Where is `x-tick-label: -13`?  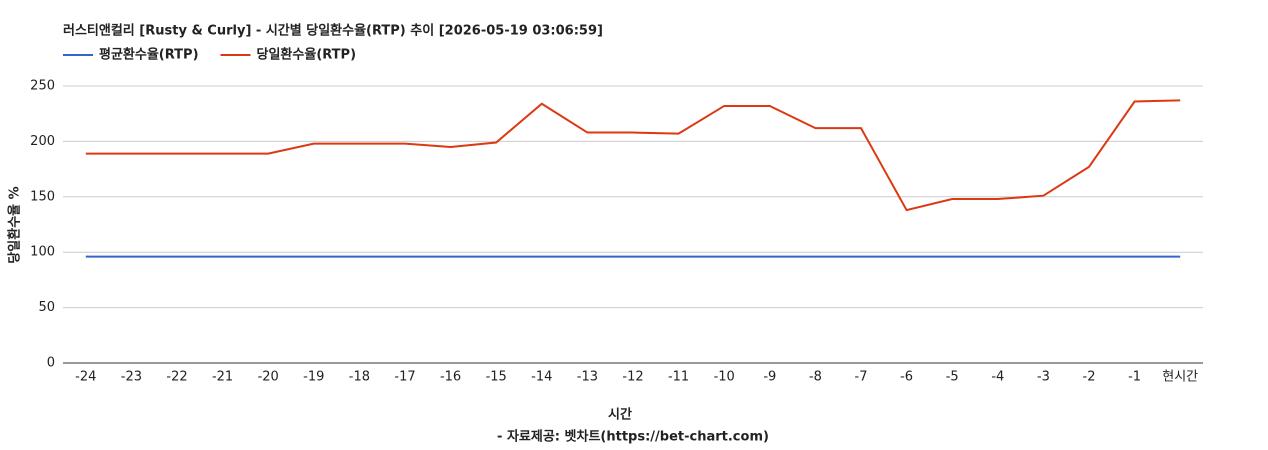
x-tick-label: -13 is located at coordinates (587, 377).